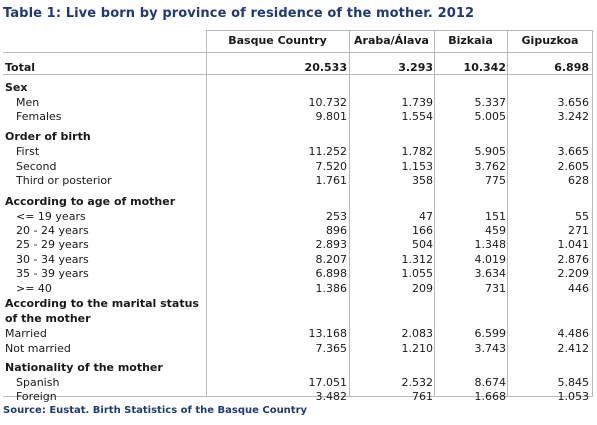 The image size is (597, 425). What do you see at coordinates (470, 40) in the screenshot?
I see `column-header: Bizkaia` at bounding box center [470, 40].